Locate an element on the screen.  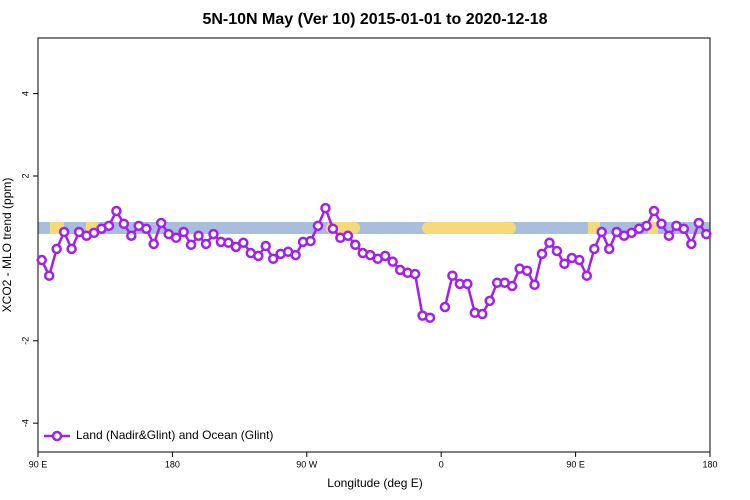
x-tick-label: 90 W is located at coordinates (307, 464).